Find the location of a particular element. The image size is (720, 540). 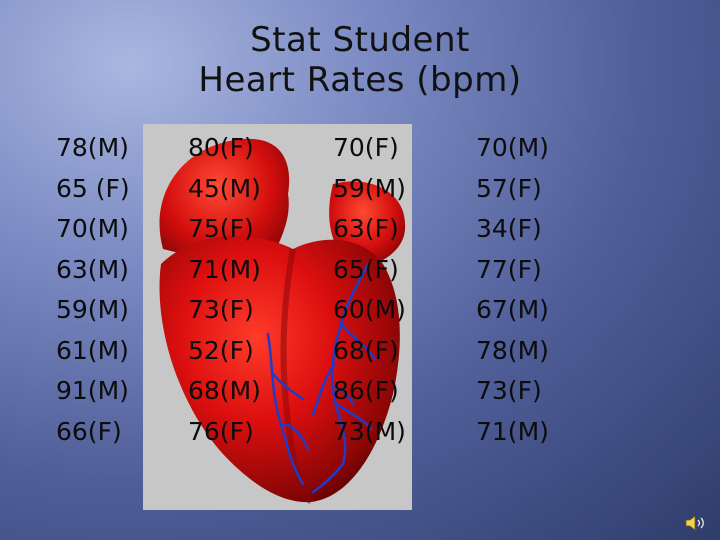

slide-title: Stat Student Heart Rates (bpm) is located at coordinates (360, 60).